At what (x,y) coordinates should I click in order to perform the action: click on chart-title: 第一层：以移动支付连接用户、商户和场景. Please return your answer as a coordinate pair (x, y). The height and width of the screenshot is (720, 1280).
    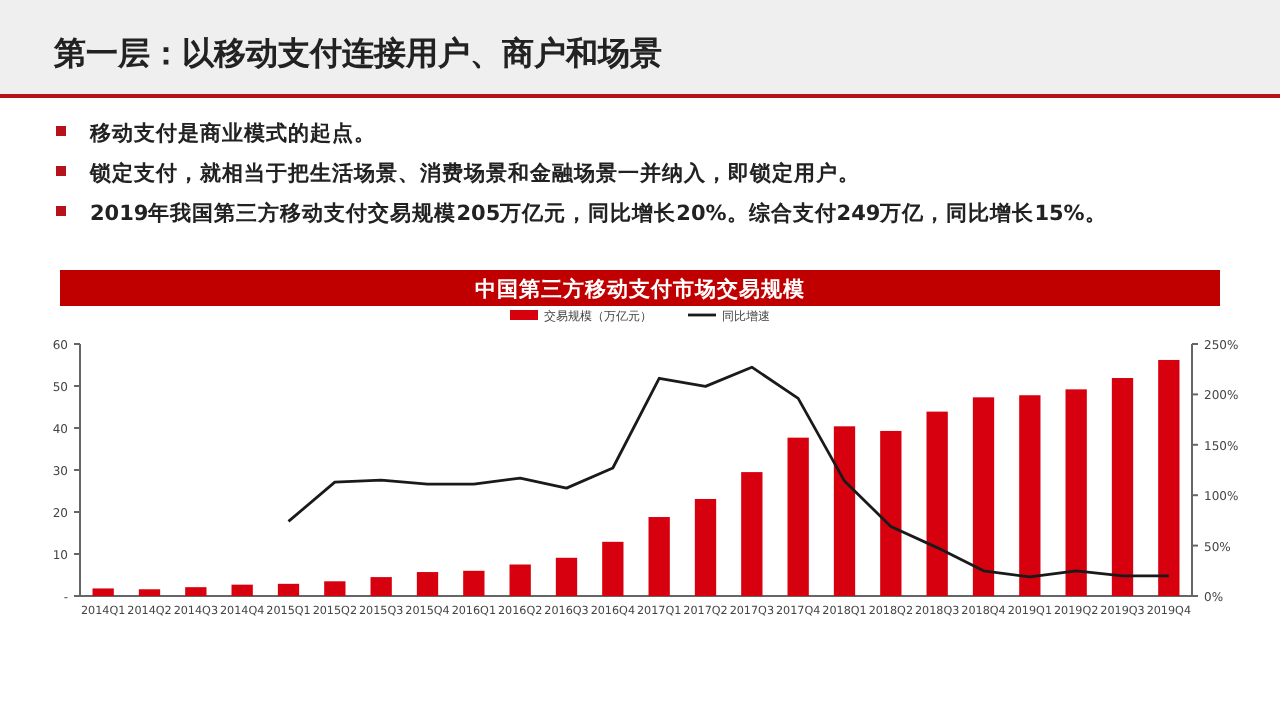
    Looking at the image, I should click on (357, 53).